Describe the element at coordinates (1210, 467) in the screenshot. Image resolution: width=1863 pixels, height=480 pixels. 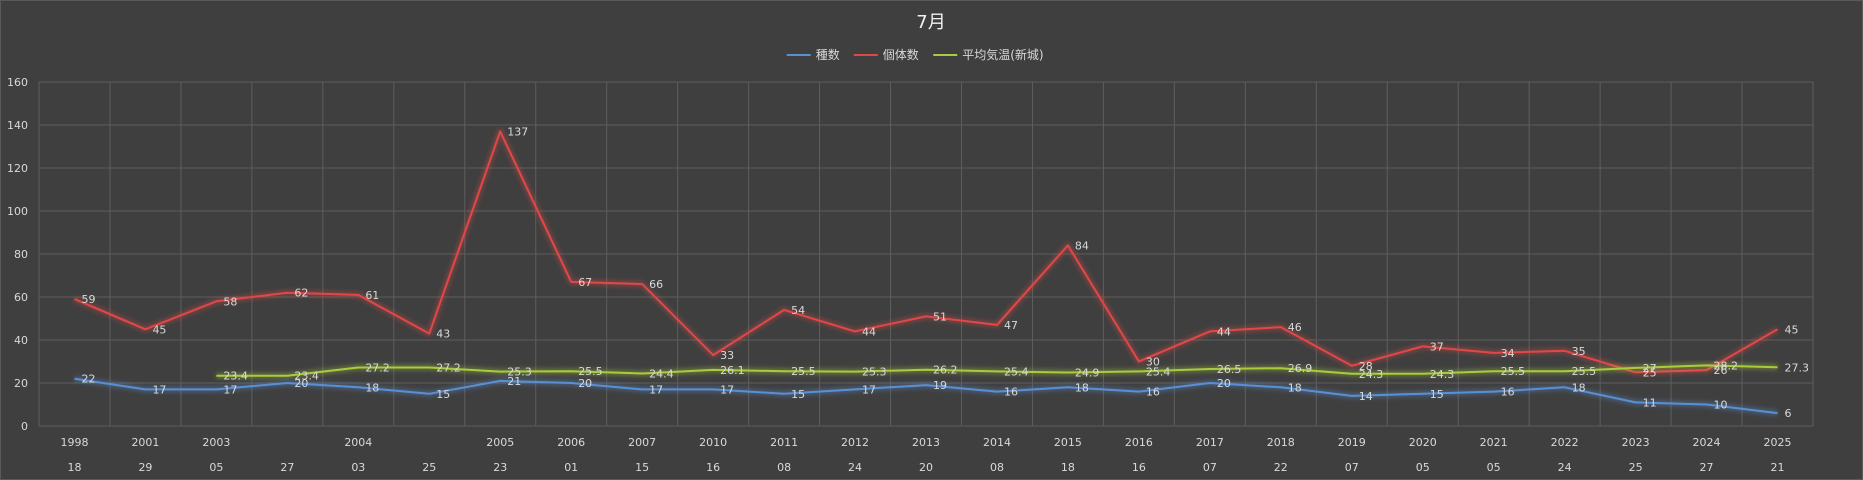
I see `x-tick-day: 07` at that location.